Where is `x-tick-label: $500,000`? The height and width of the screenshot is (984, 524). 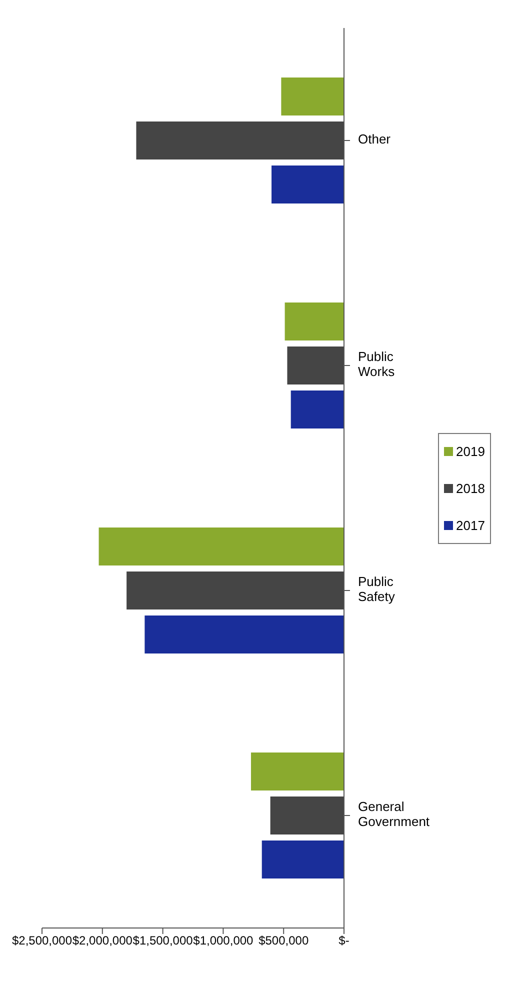 x-tick-label: $500,000 is located at coordinates (283, 941).